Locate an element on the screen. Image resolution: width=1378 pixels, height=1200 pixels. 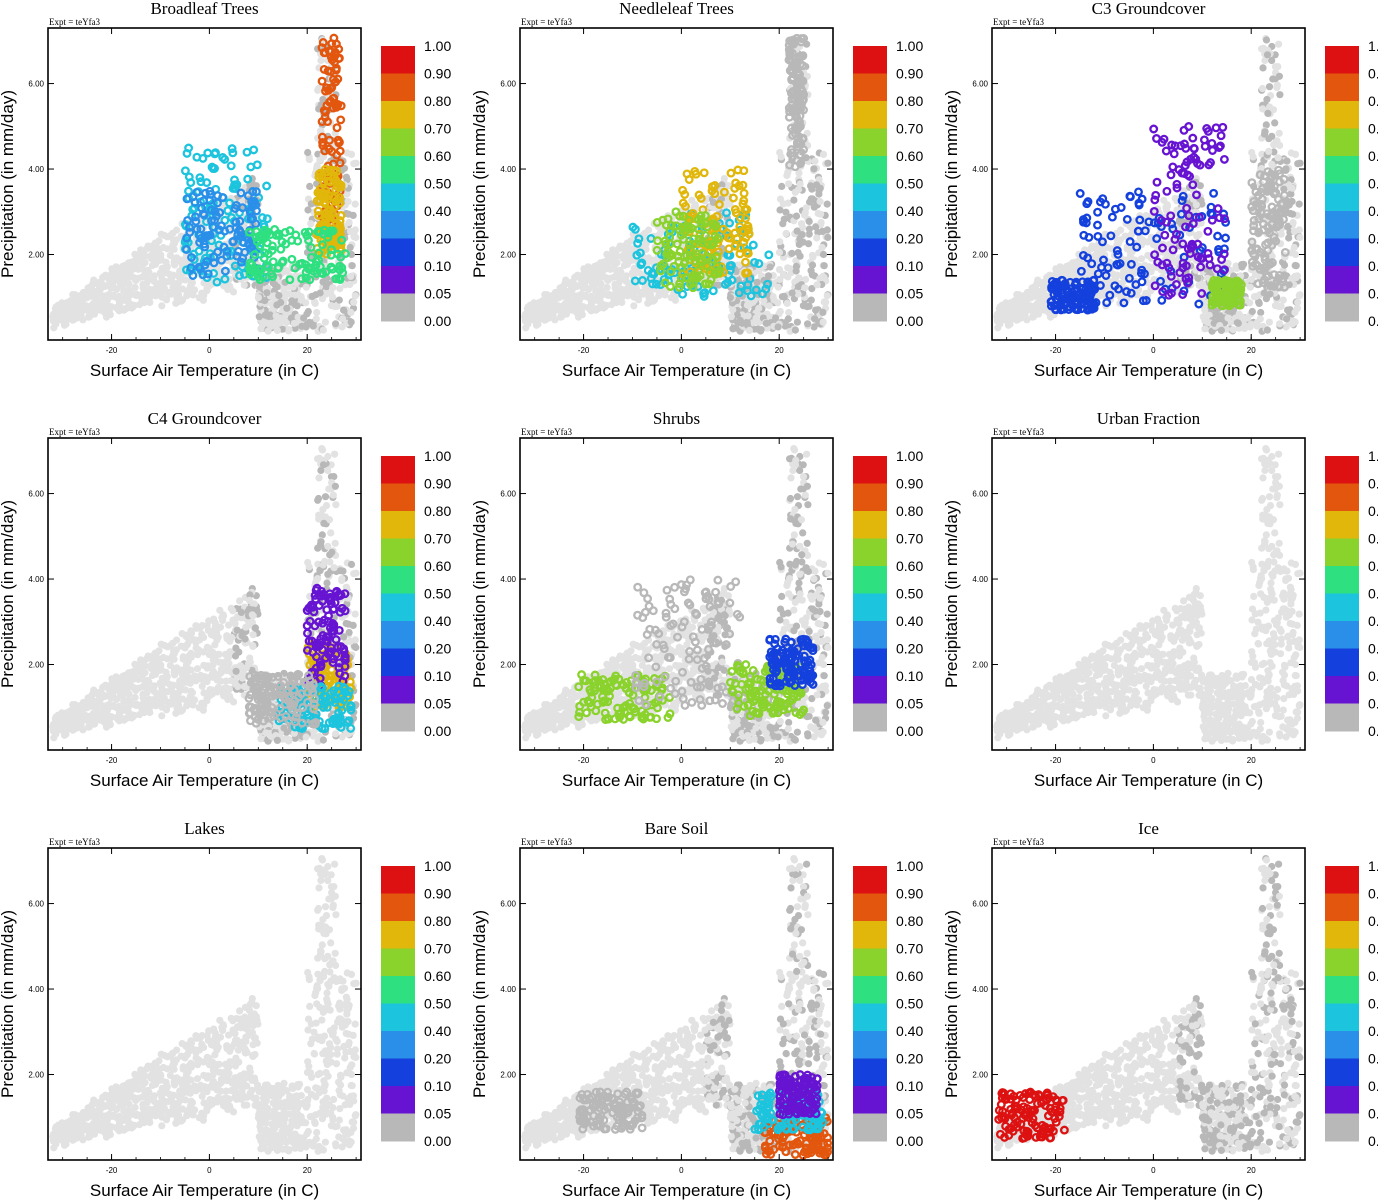
data-points is located at coordinates (1148, 185).